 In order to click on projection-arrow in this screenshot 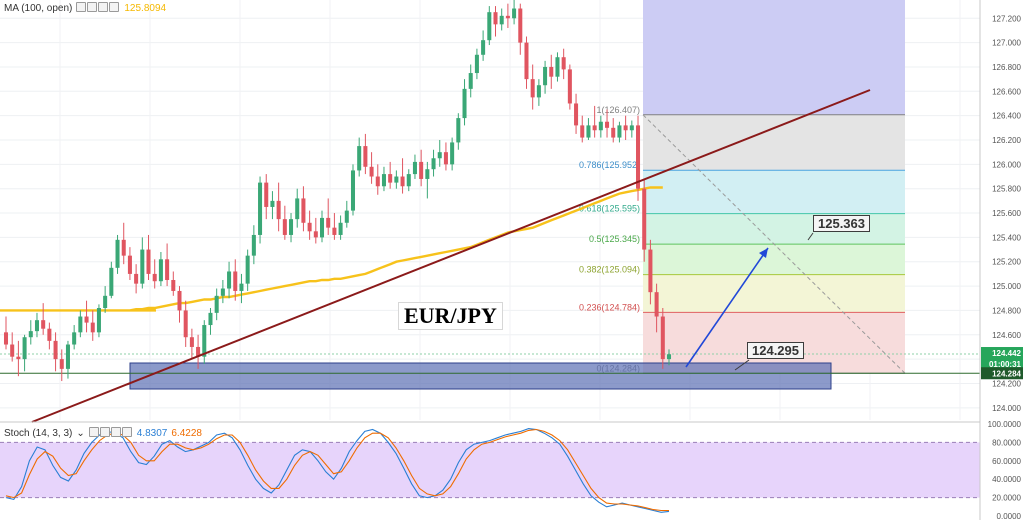, I will do `click(727, 307)`.